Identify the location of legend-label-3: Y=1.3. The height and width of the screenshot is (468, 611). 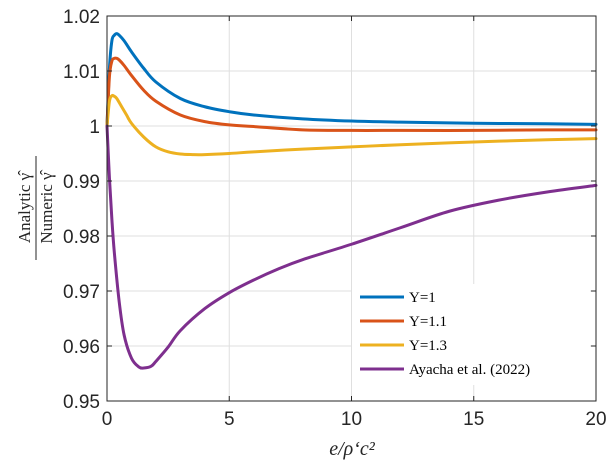
(428, 346).